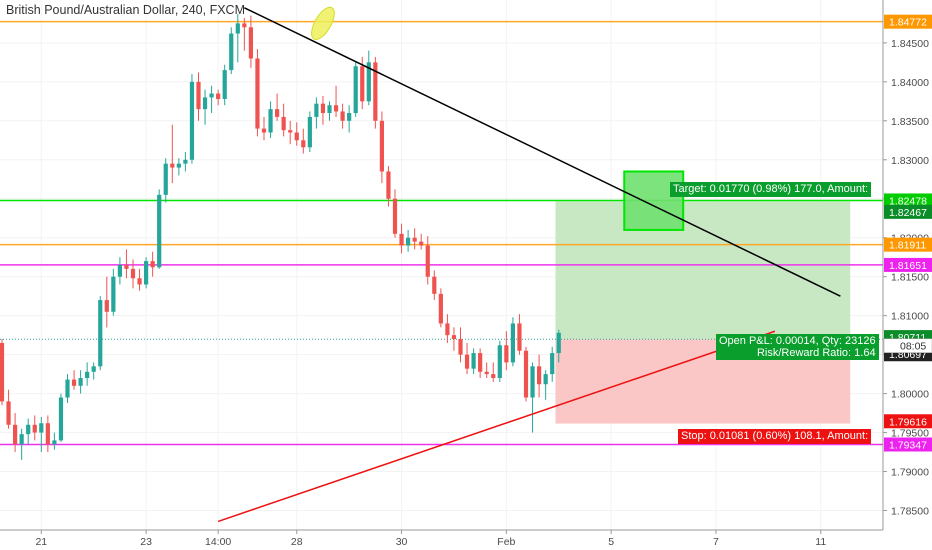 This screenshot has width=932, height=550. What do you see at coordinates (908, 445) in the screenshot?
I see `price-label-text: 1.79347` at bounding box center [908, 445].